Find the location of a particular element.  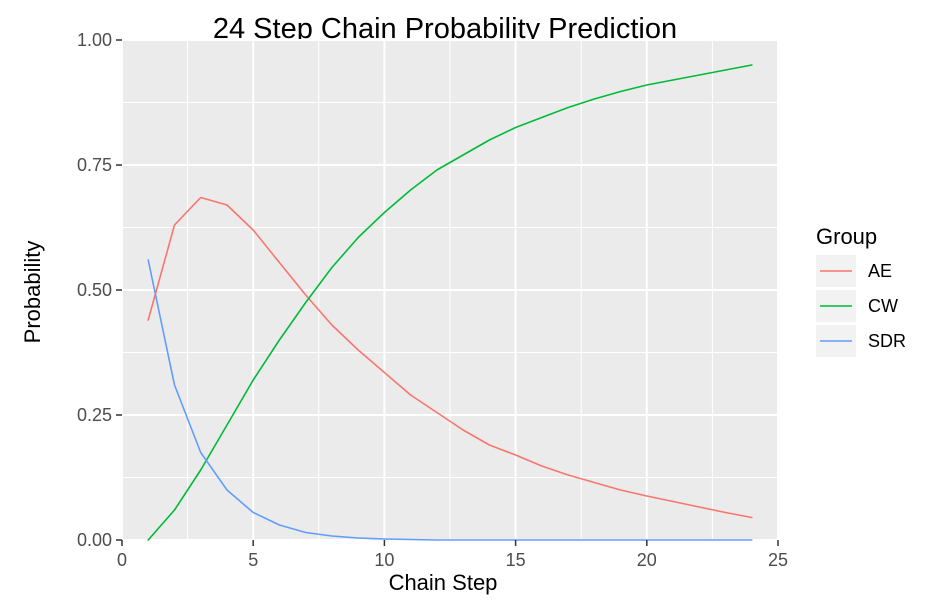

y-tick-label: 0.00 is located at coordinates (94, 540).